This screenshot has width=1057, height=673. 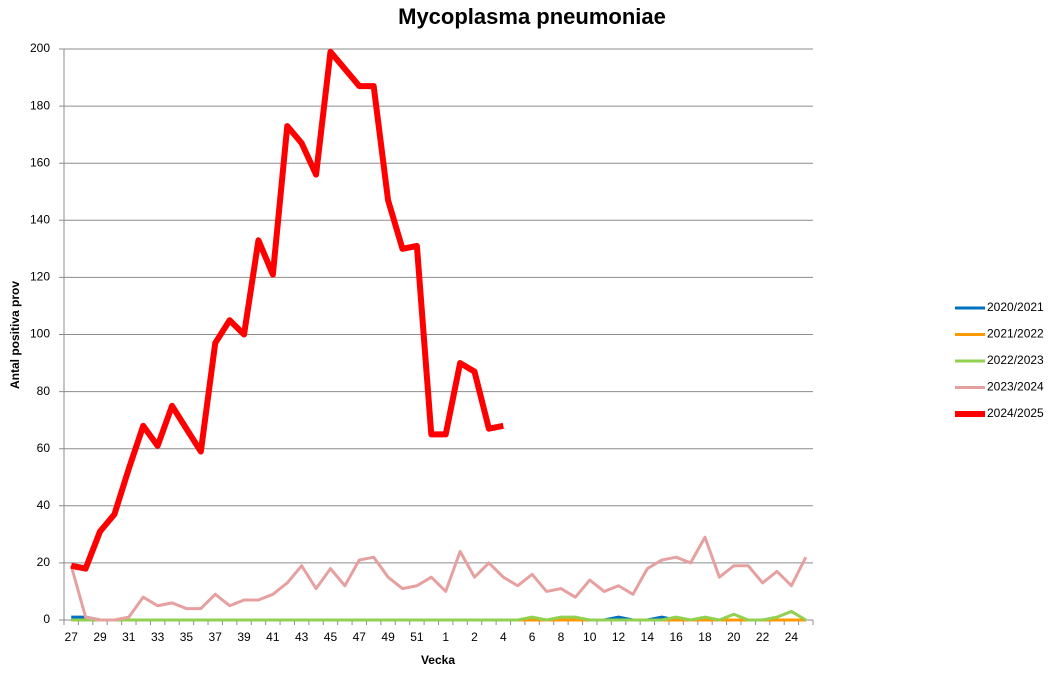 I want to click on legend-label: 2021/2022, so click(x=1015, y=334).